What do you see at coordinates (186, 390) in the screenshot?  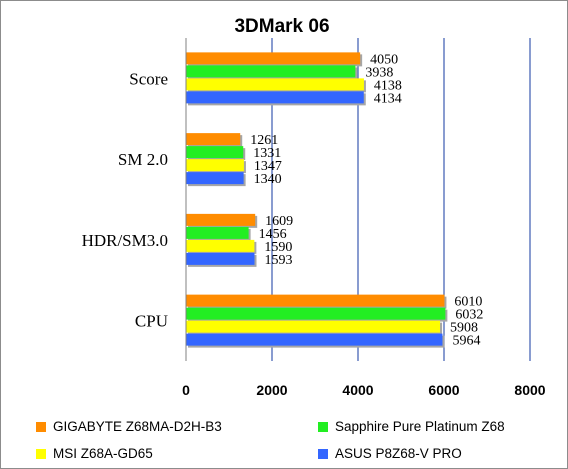 I see `x-tick-label: 0` at bounding box center [186, 390].